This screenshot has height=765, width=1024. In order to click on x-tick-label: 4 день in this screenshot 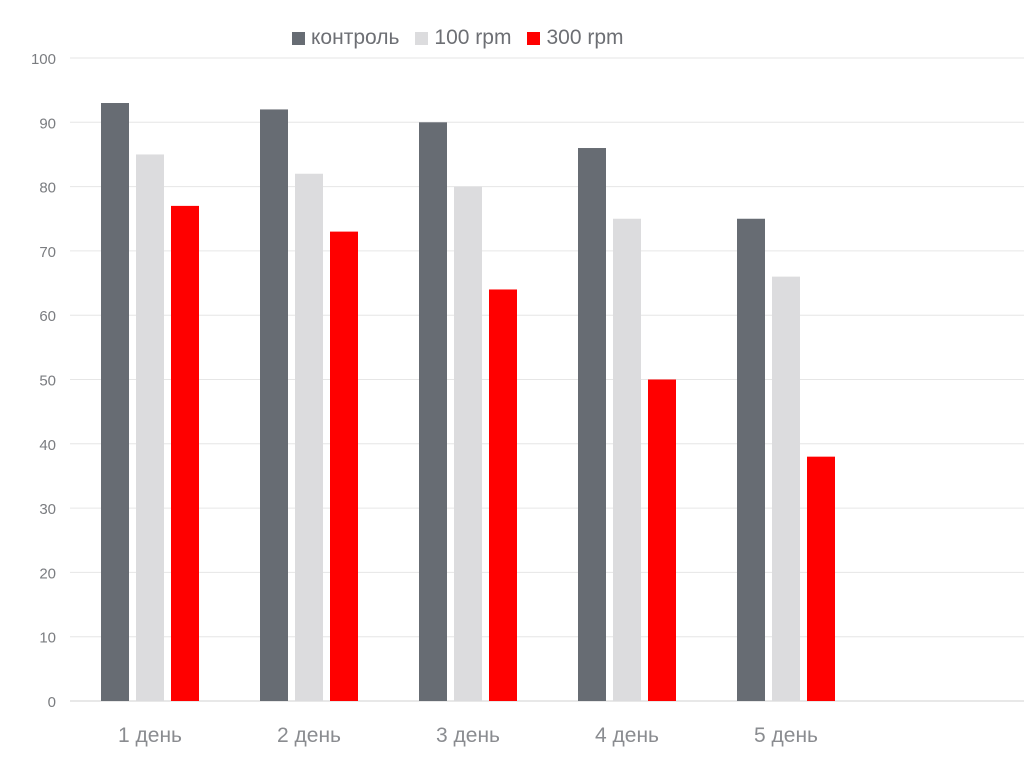, I will do `click(627, 735)`.